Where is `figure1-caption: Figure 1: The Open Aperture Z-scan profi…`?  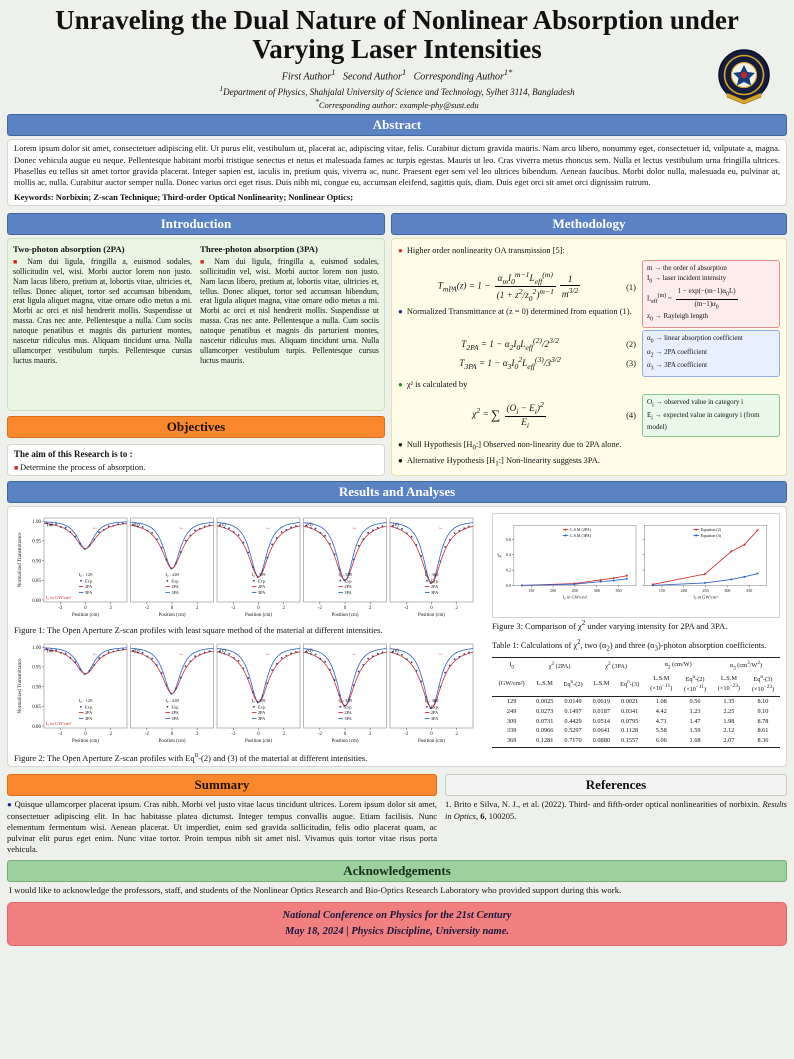
figure1-caption: Figure 1: The Open Aperture Z-scan profi… is located at coordinates (198, 630).